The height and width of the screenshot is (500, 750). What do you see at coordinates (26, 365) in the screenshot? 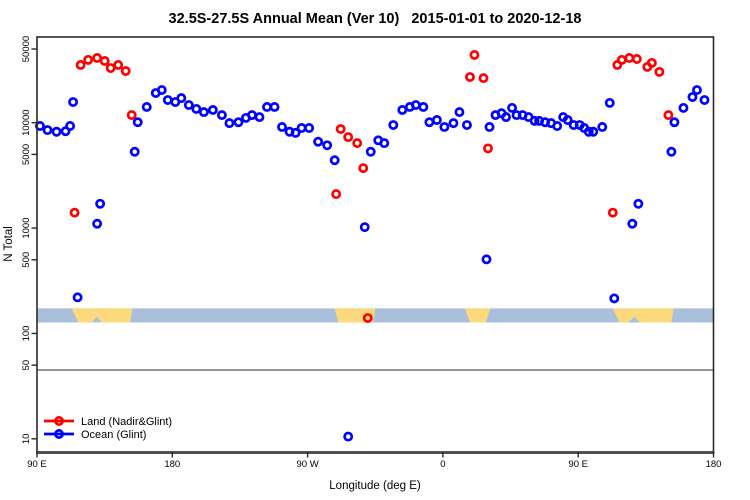
I see `y-tick-label: 50` at bounding box center [26, 365].